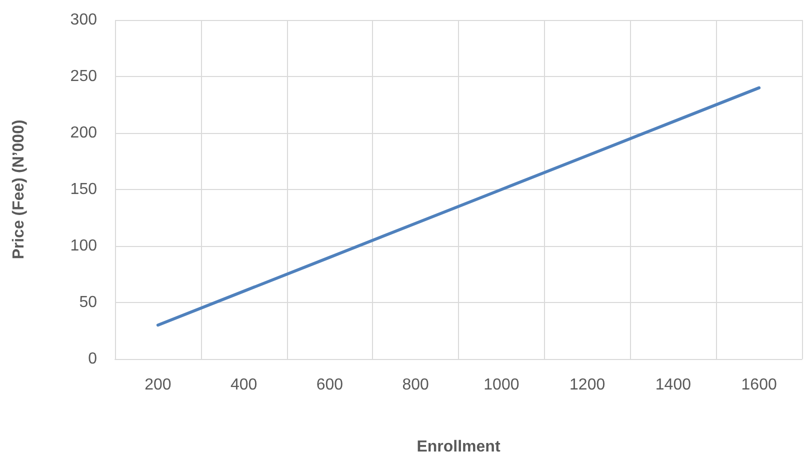  Describe the element at coordinates (84, 133) in the screenshot. I see `y-tick-label: 200` at that location.